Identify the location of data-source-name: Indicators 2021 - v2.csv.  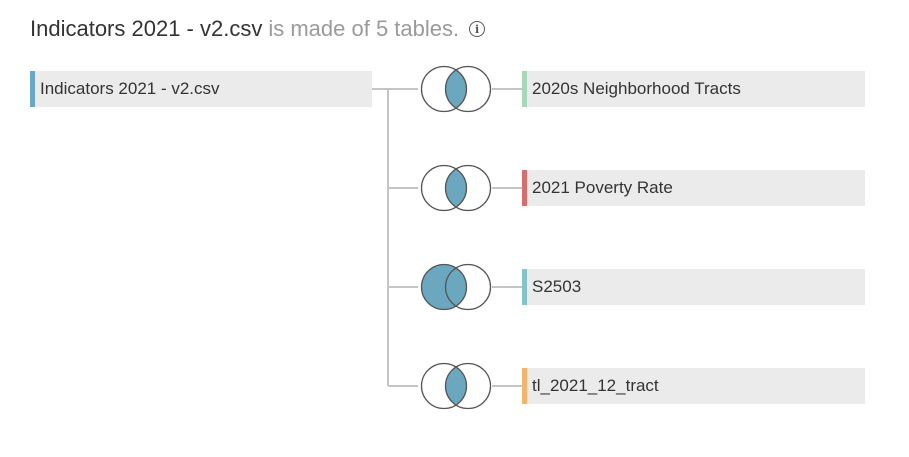
(146, 28).